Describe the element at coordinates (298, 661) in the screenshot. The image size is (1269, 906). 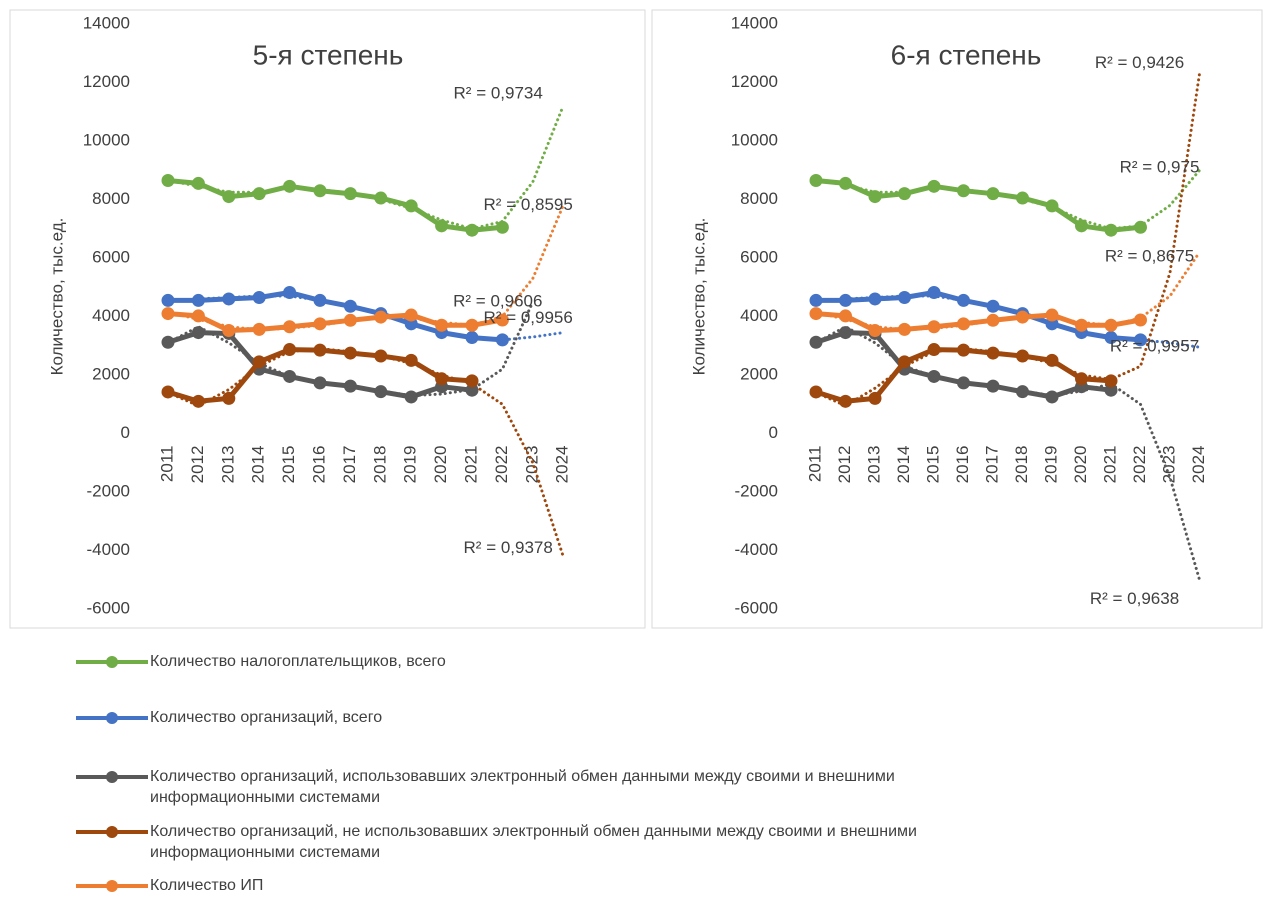
I see `legend-entry: Количество налогоплательщиков, всего` at that location.